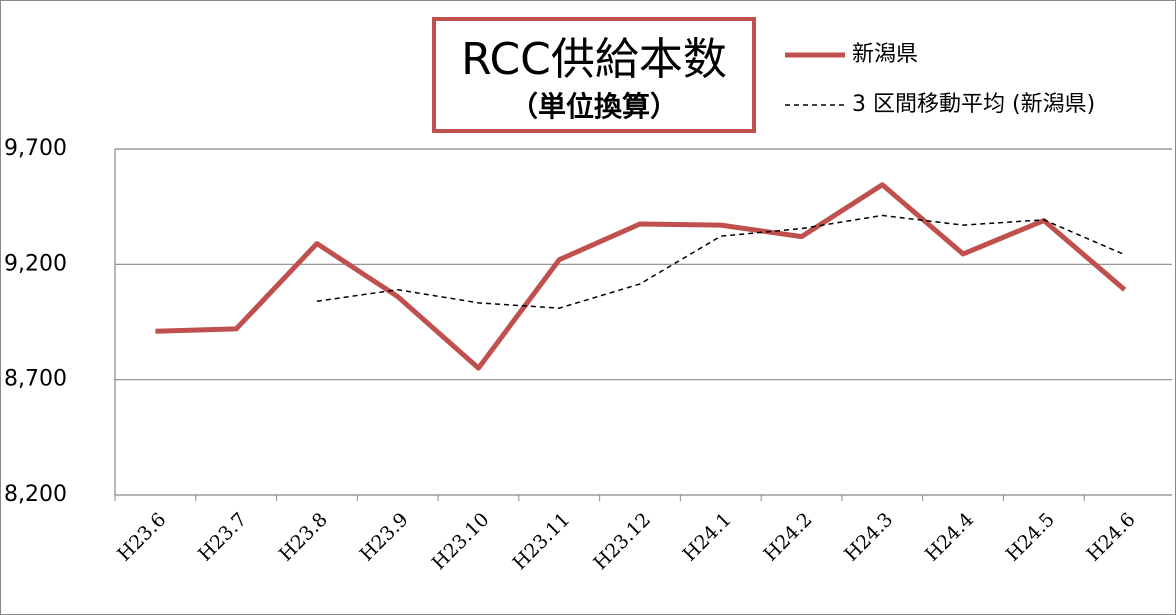 Image resolution: width=1176 pixels, height=615 pixels. What do you see at coordinates (885, 54) in the screenshot?
I see `legend-label: 新潟県` at bounding box center [885, 54].